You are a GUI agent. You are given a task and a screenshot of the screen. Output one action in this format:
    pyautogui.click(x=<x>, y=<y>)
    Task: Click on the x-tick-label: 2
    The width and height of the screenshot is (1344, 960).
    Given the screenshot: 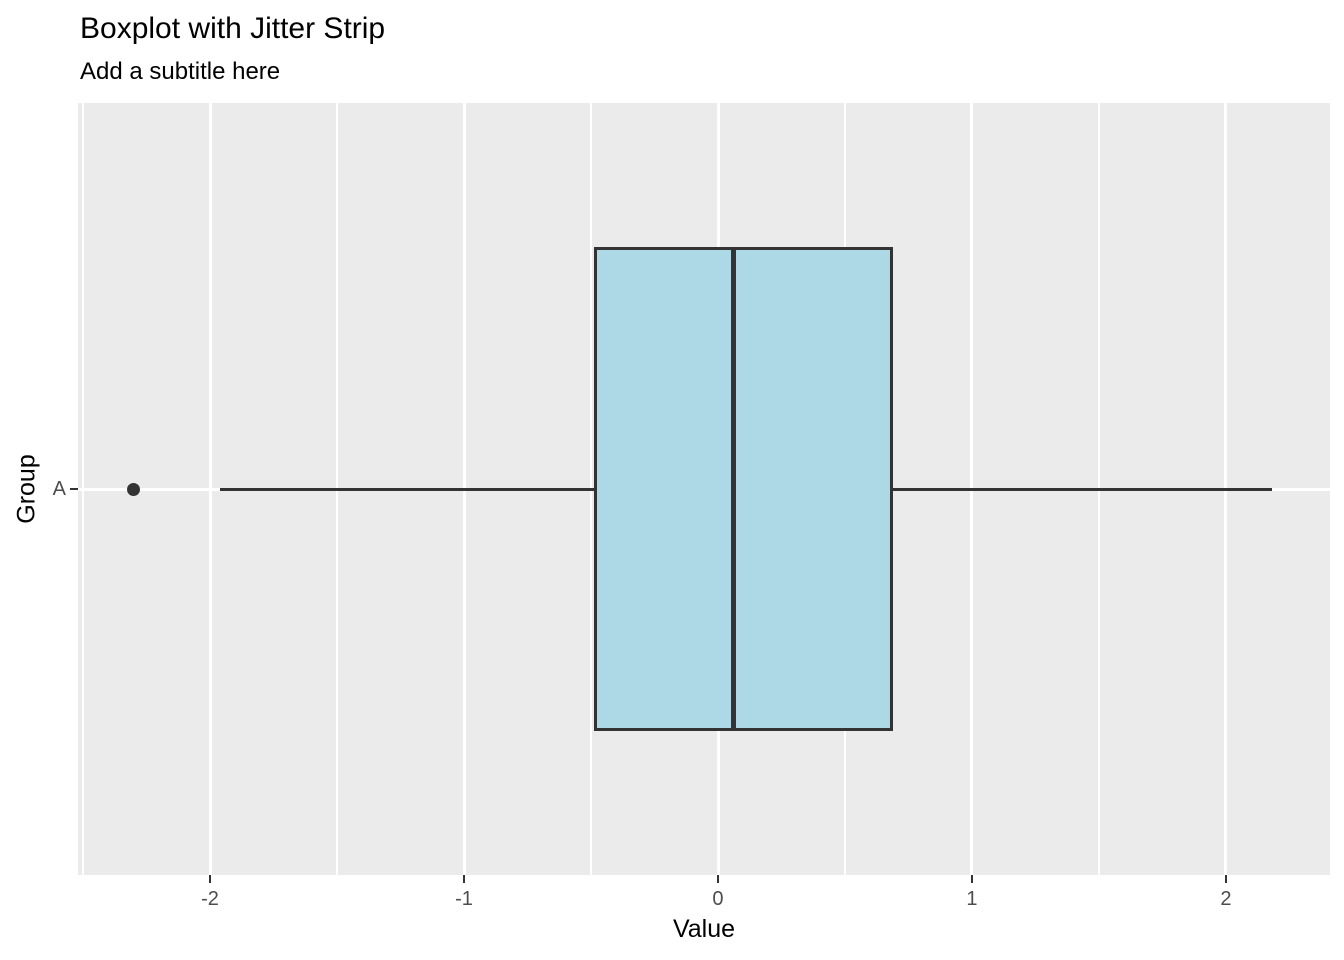 What is the action you would take?
    pyautogui.click(x=1226, y=899)
    